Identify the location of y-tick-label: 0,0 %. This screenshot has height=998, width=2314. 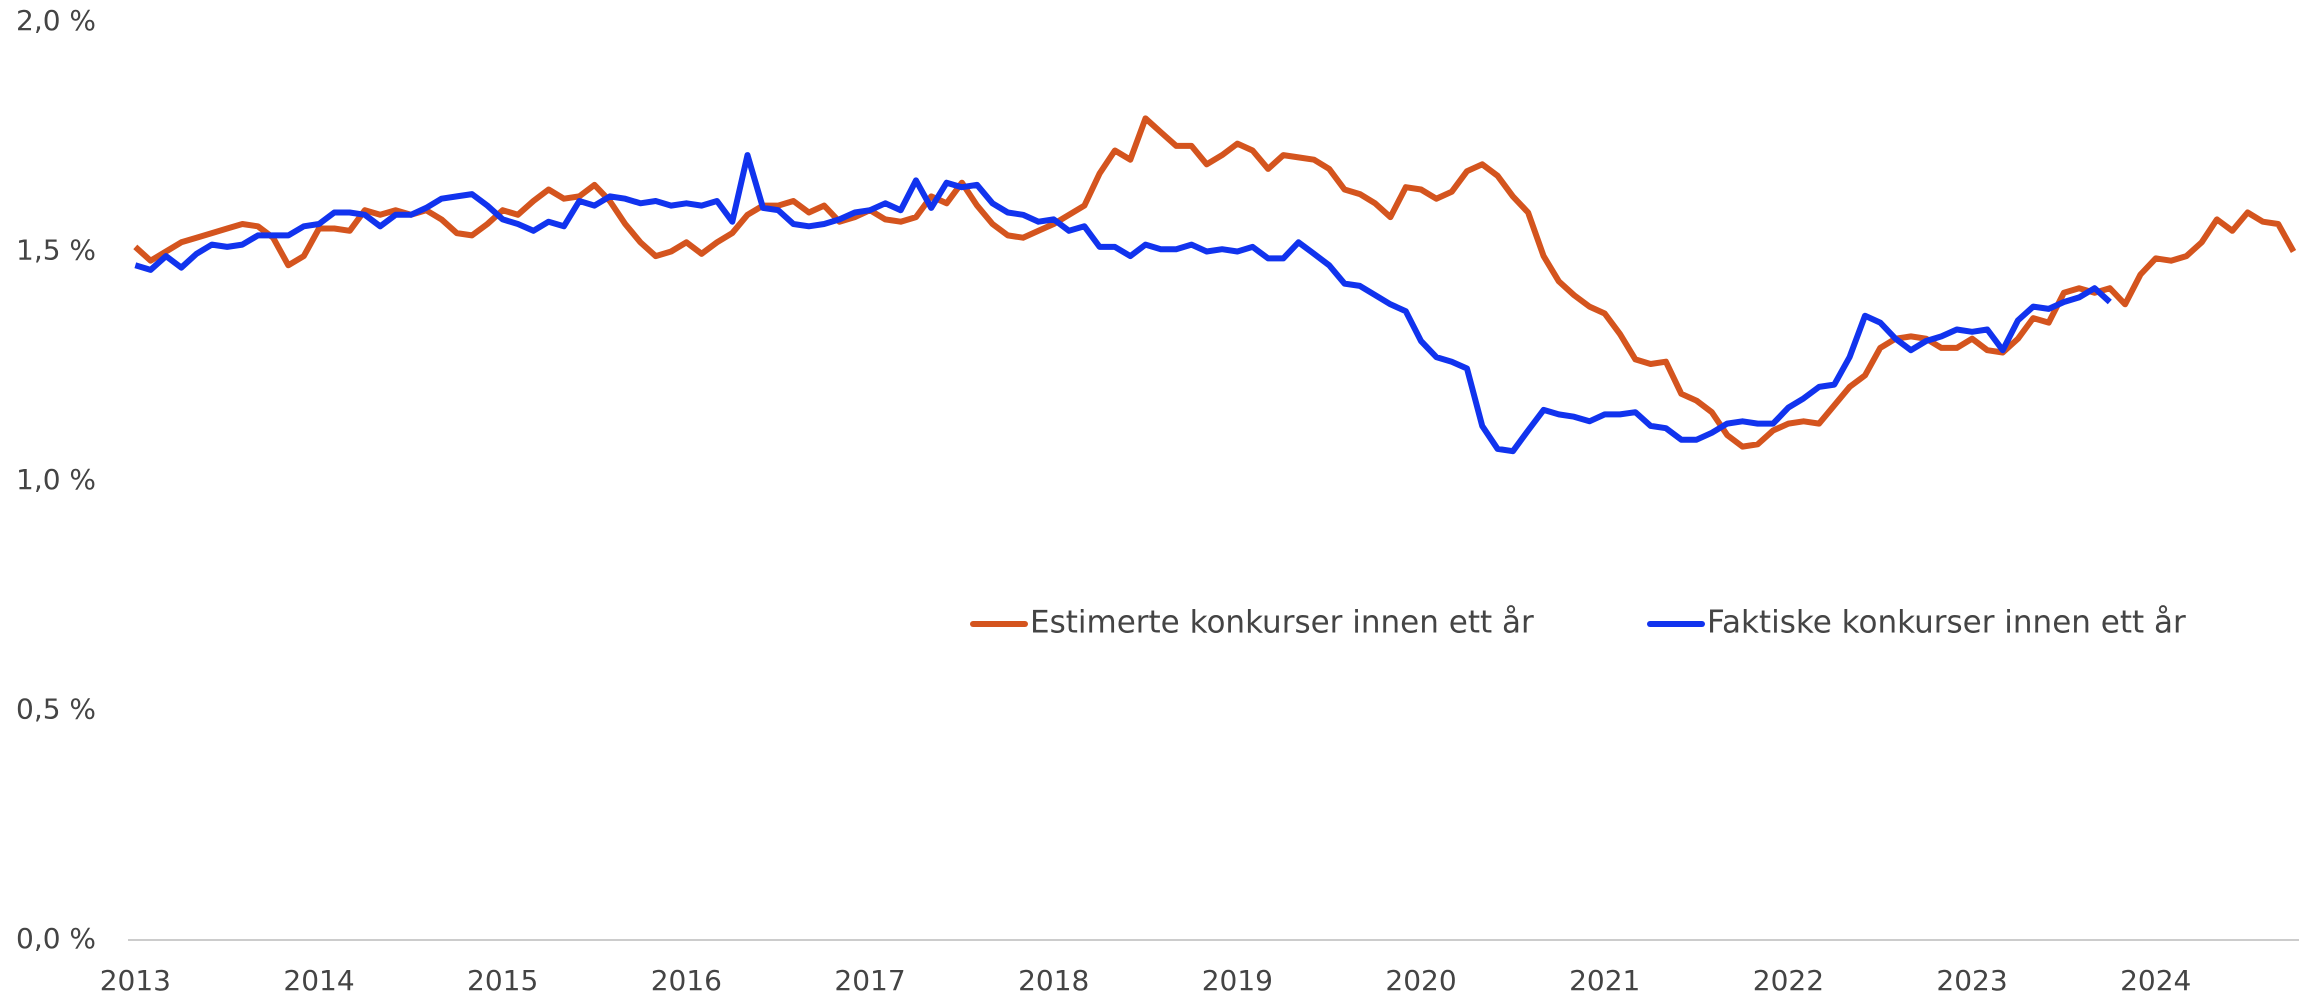
(56, 938).